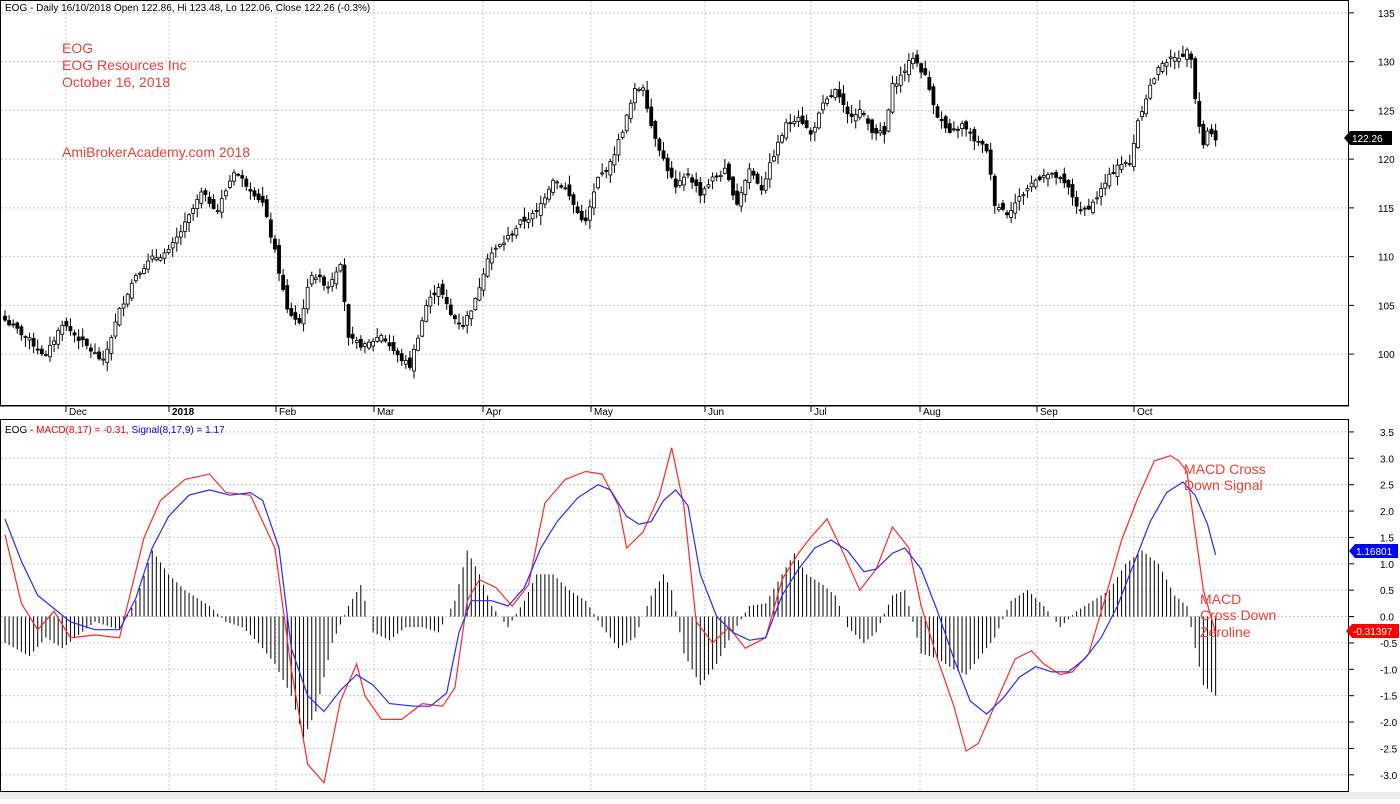 This screenshot has width=1400, height=804. What do you see at coordinates (609, 412) in the screenshot?
I see `date-axis: Dec 2018 Feb Mar Apr May Jun Jul Aug Sep Oct` at bounding box center [609, 412].